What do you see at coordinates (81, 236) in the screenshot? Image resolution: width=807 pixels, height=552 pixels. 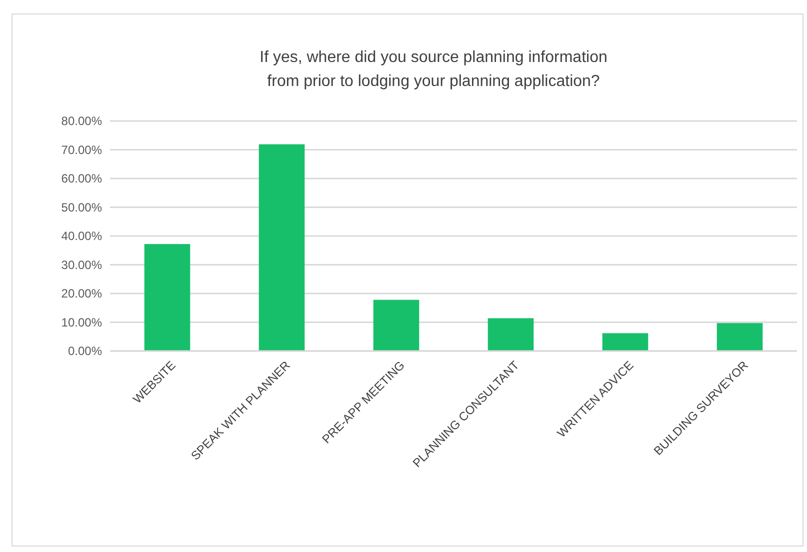 I see `y-tick-label: 40.00%` at bounding box center [81, 236].